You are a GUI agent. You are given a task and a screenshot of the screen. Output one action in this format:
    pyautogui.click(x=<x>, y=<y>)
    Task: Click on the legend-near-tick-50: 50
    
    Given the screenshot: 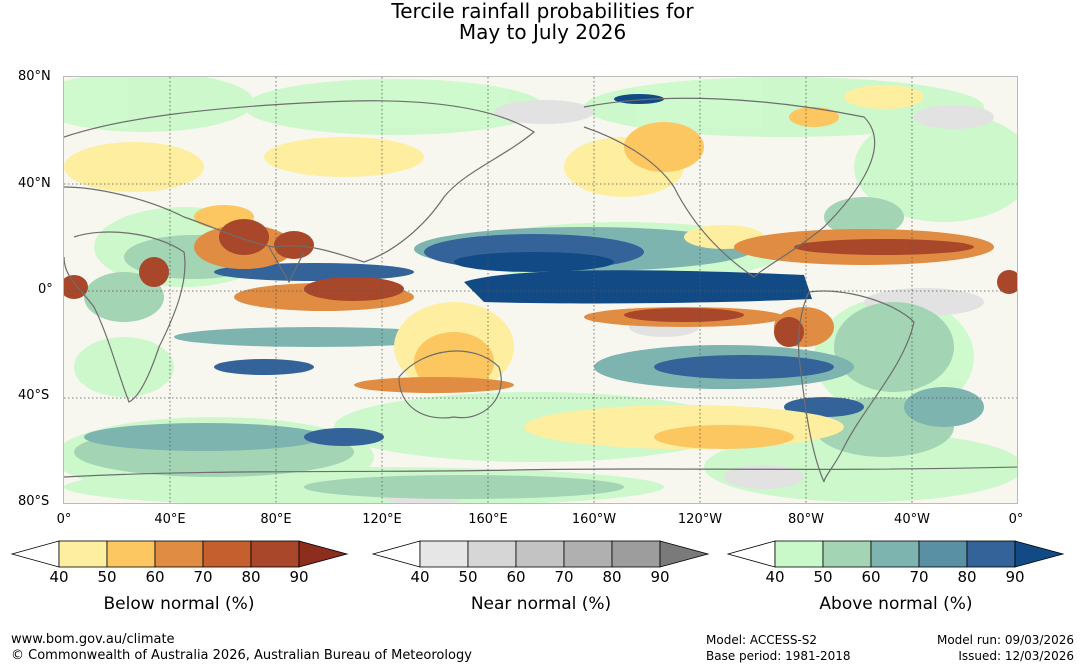 What is the action you would take?
    pyautogui.click(x=468, y=577)
    